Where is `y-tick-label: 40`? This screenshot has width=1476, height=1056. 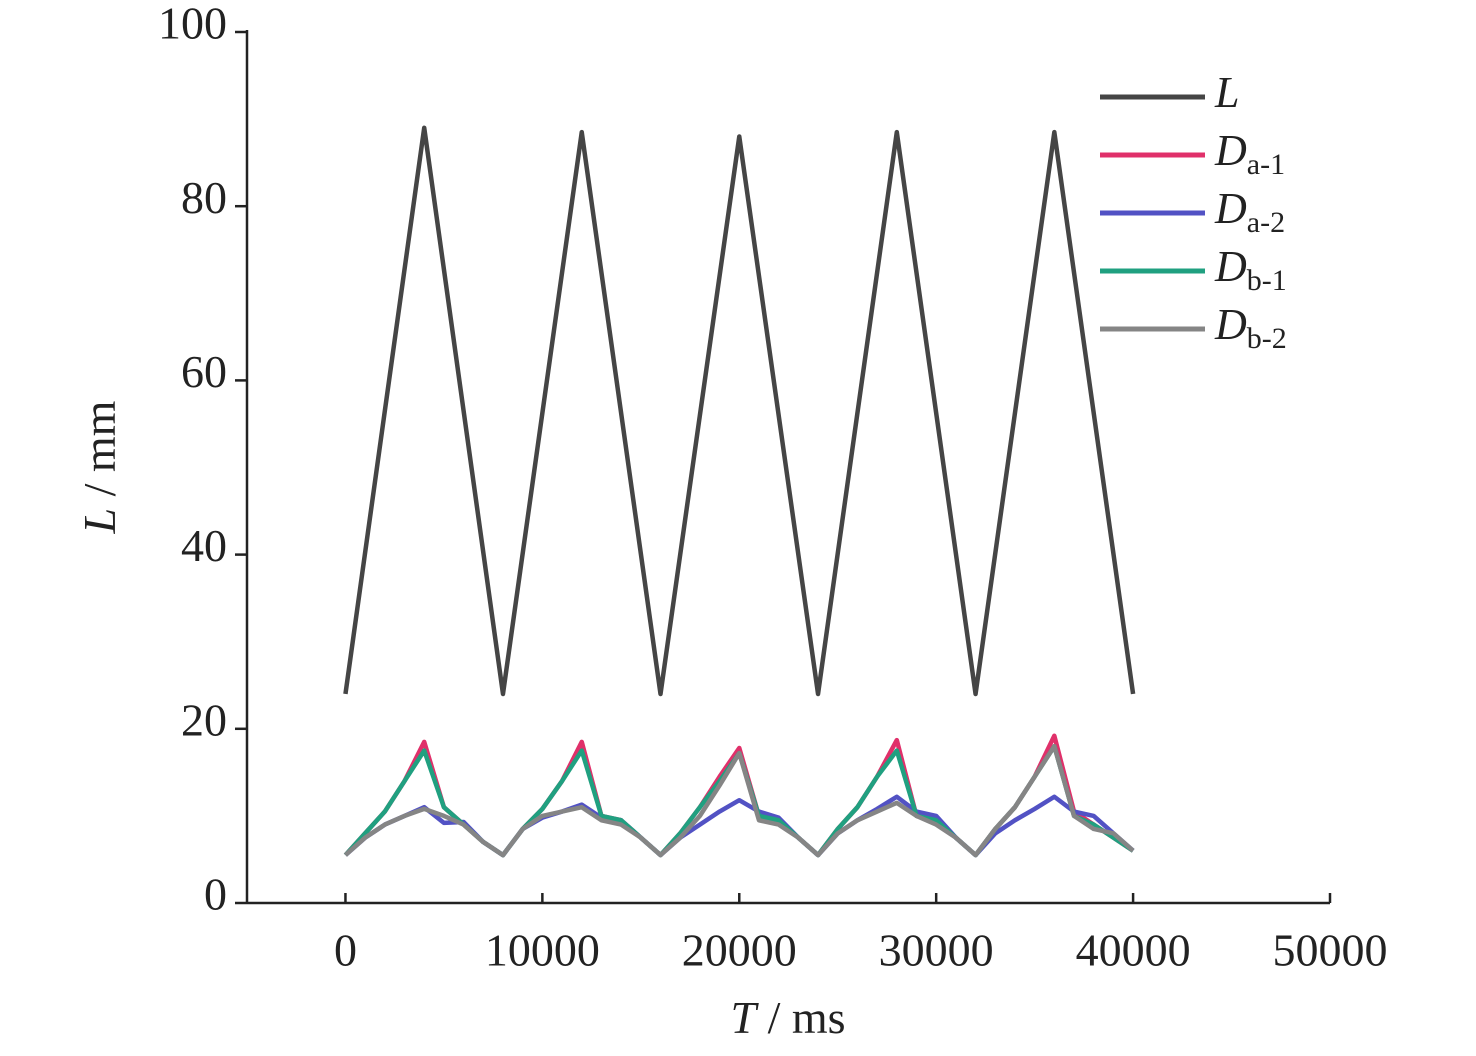
y-tick-label: 40 is located at coordinates (204, 545).